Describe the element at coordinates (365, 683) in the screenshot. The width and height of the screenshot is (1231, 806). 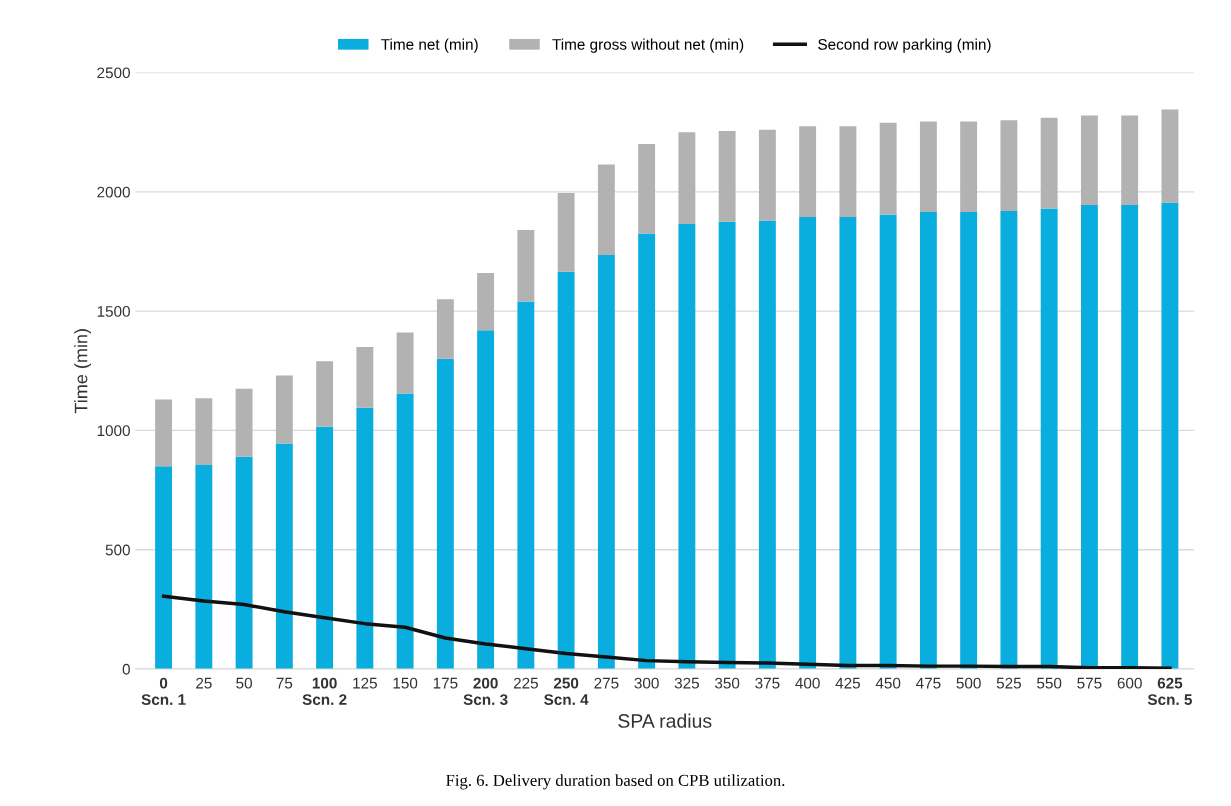
I see `x-tick-label: 125` at that location.